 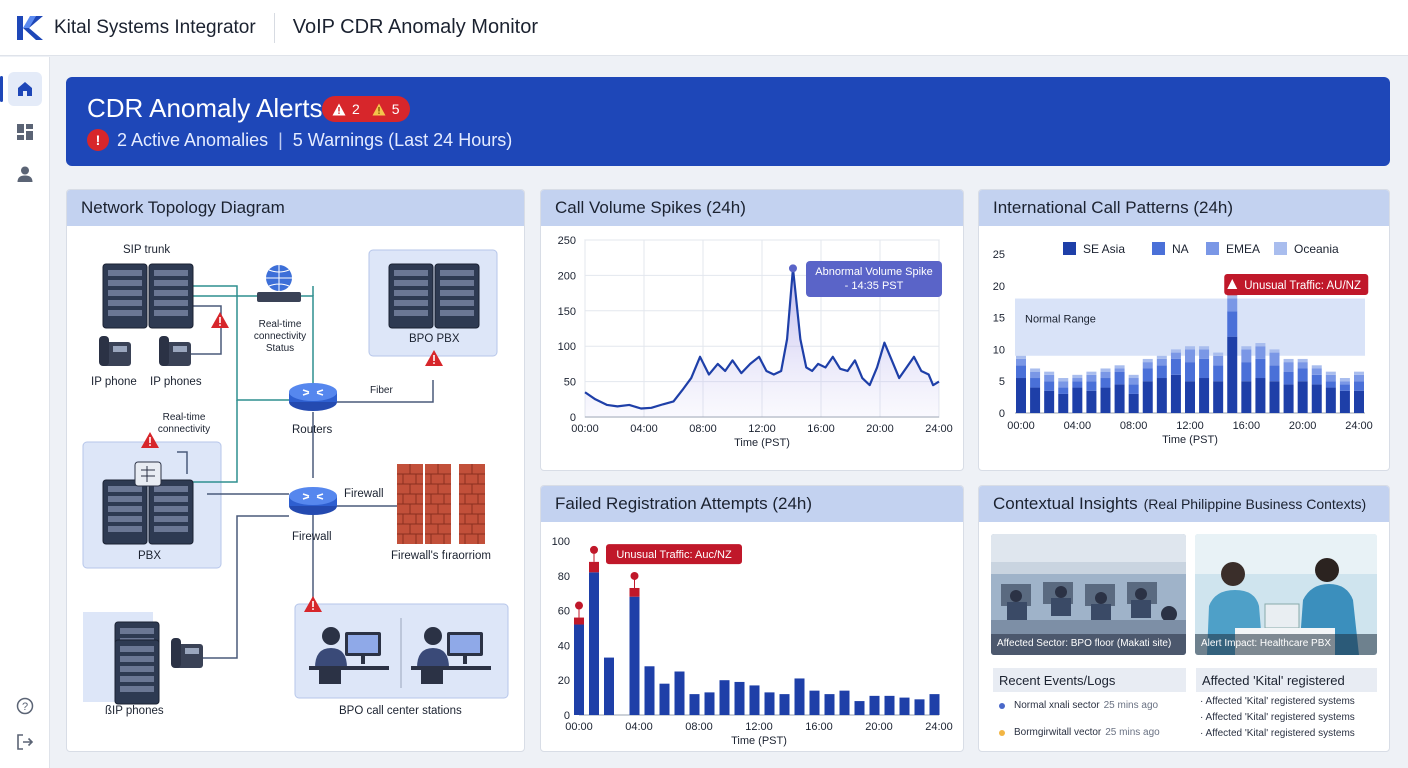 What do you see at coordinates (1277, 717) in the screenshot?
I see `affected-item: · Affected 'Kital' registered systems` at bounding box center [1277, 717].